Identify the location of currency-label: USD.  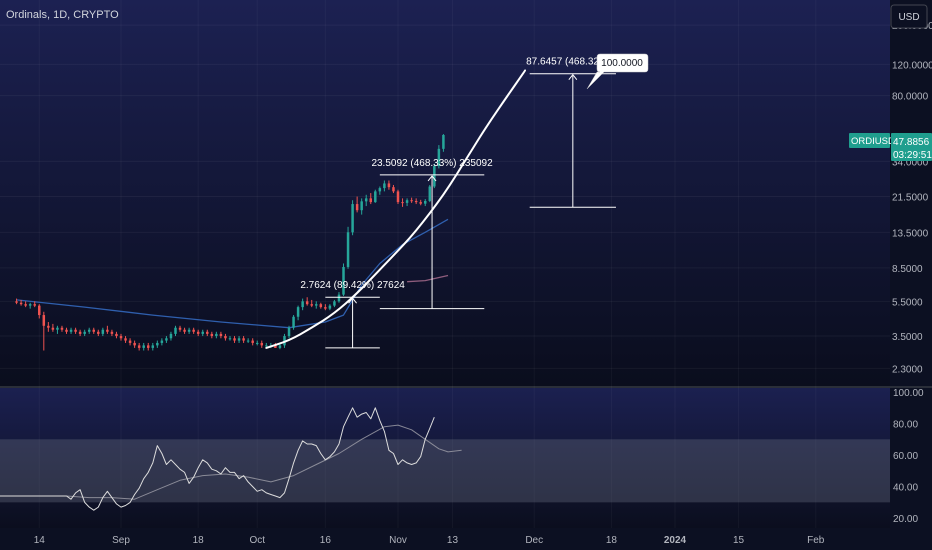
(908, 17).